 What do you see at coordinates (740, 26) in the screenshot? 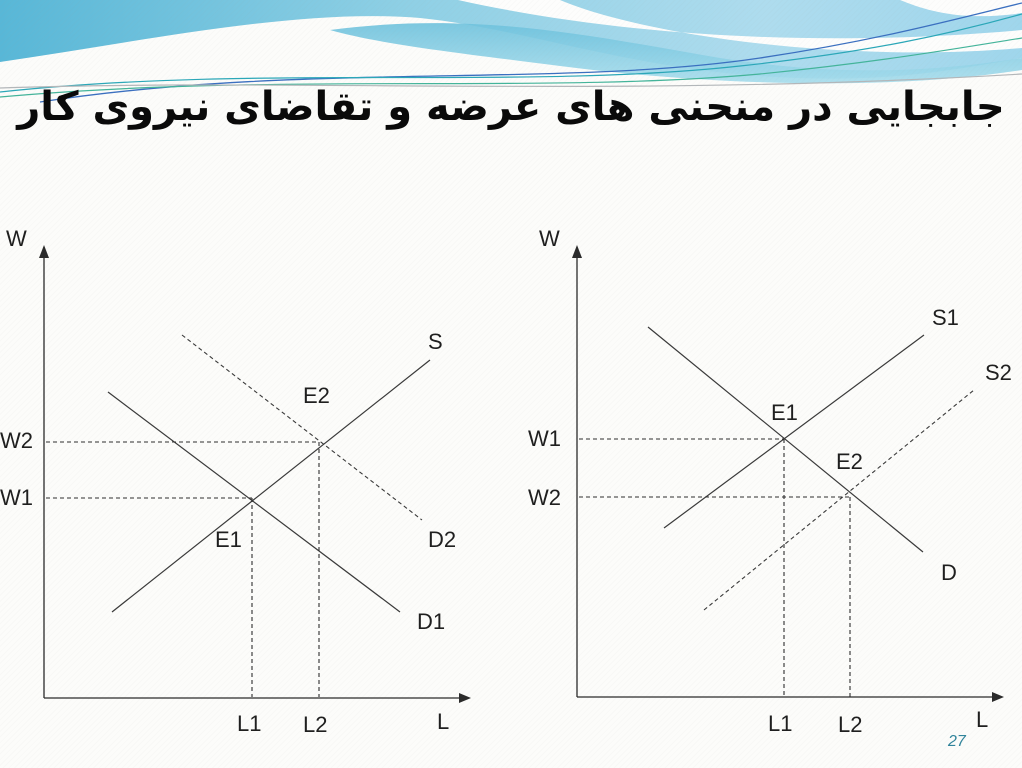
I see `banner-white-ribbon` at bounding box center [740, 26].